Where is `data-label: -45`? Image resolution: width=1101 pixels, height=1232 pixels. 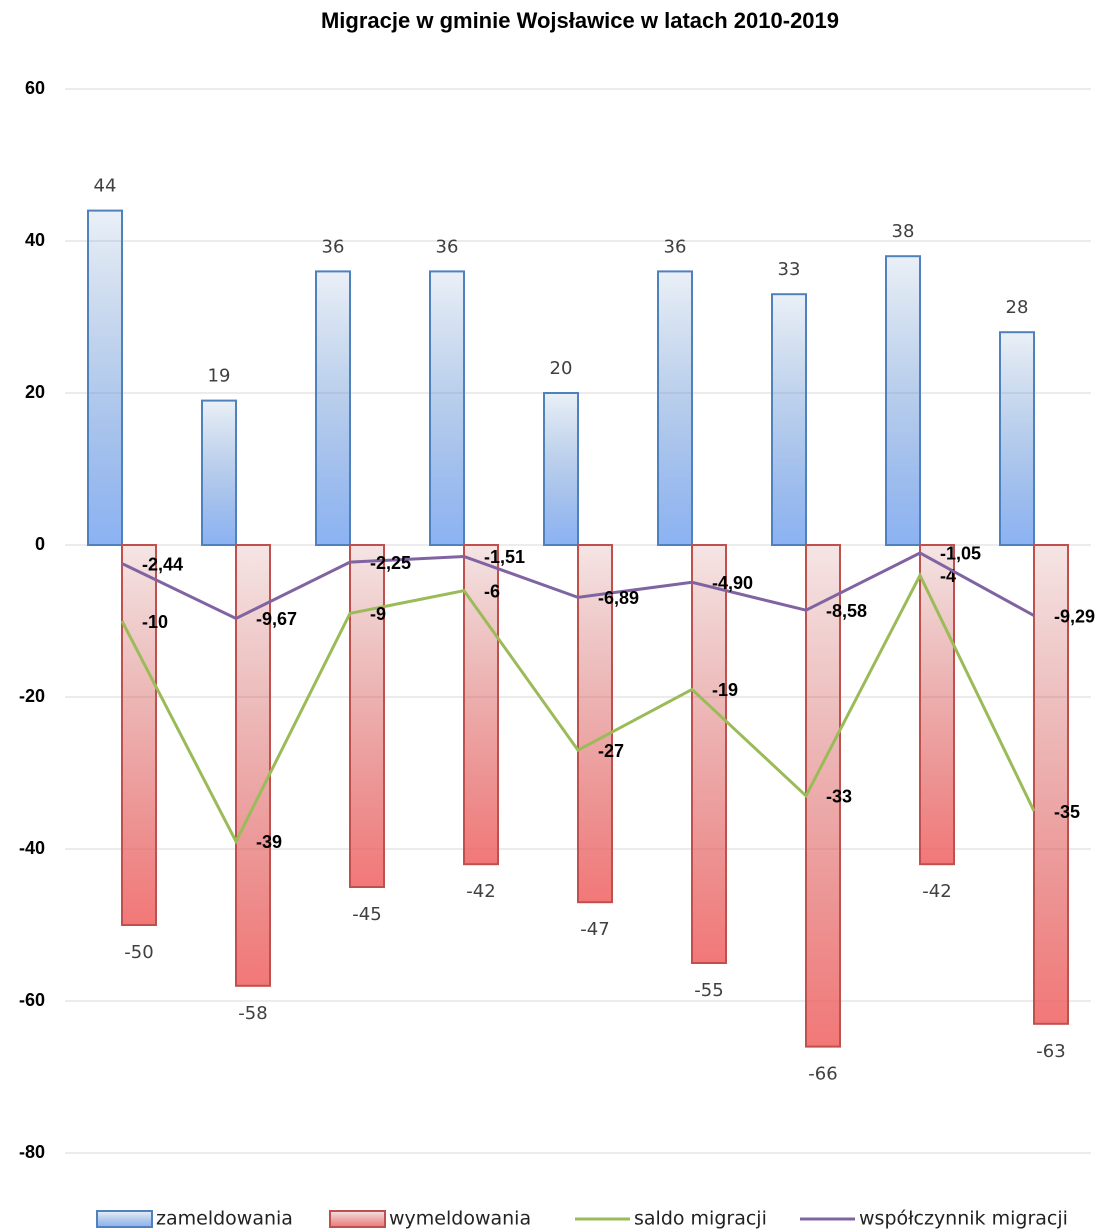 data-label: -45 is located at coordinates (366, 914).